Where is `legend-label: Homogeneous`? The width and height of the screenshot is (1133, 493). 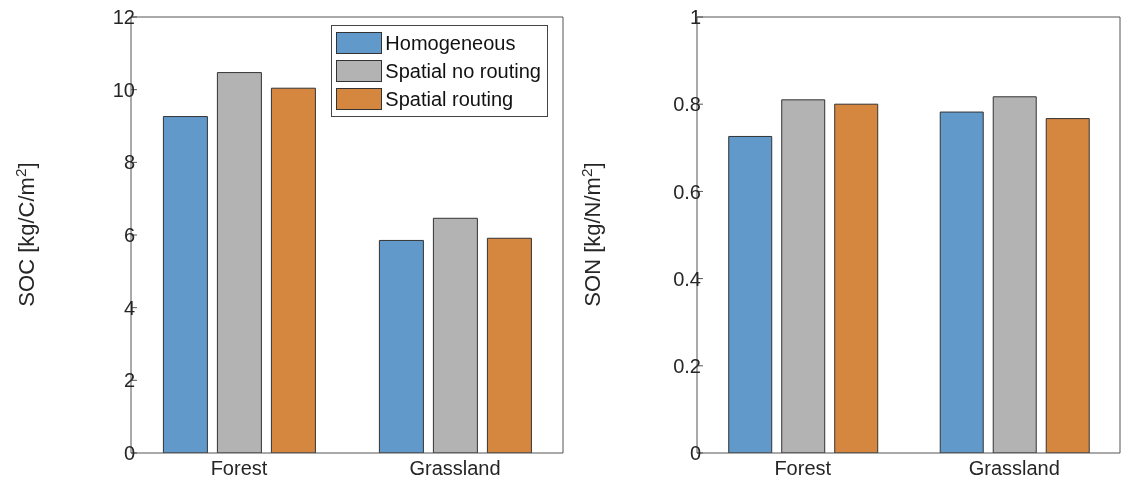
legend-label: Homogeneous is located at coordinates (450, 43).